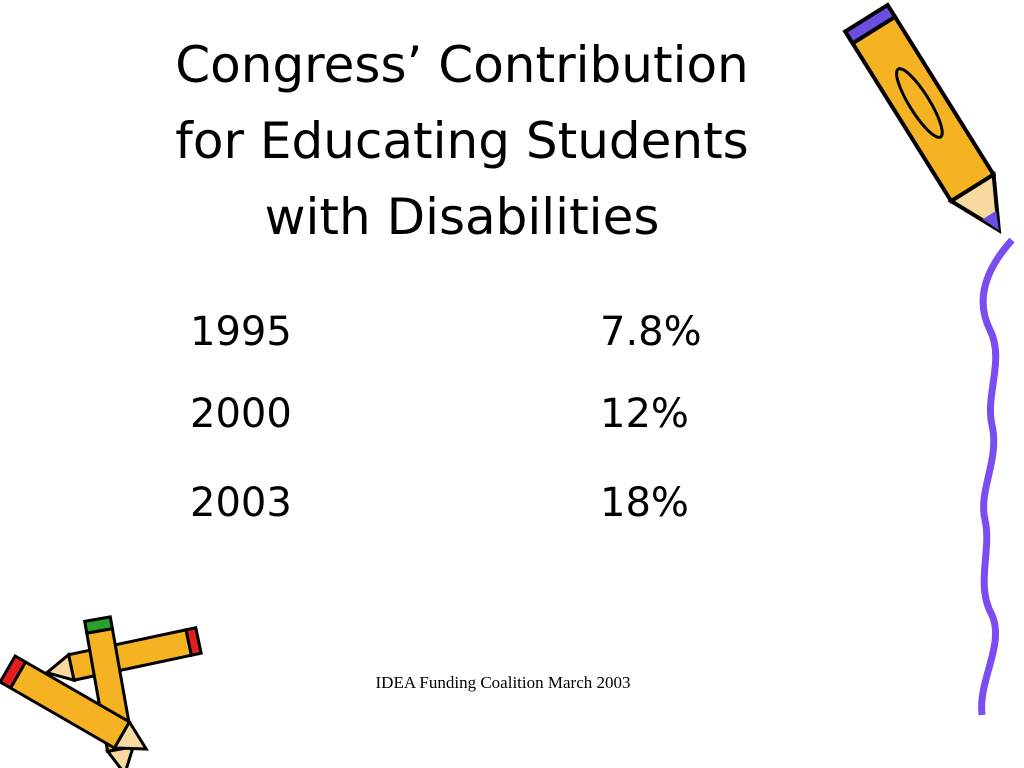 The image size is (1024, 768). Describe the element at coordinates (446, 417) in the screenshot. I see `table: 1995 7.8% 2000 12% 2003 18%` at that location.